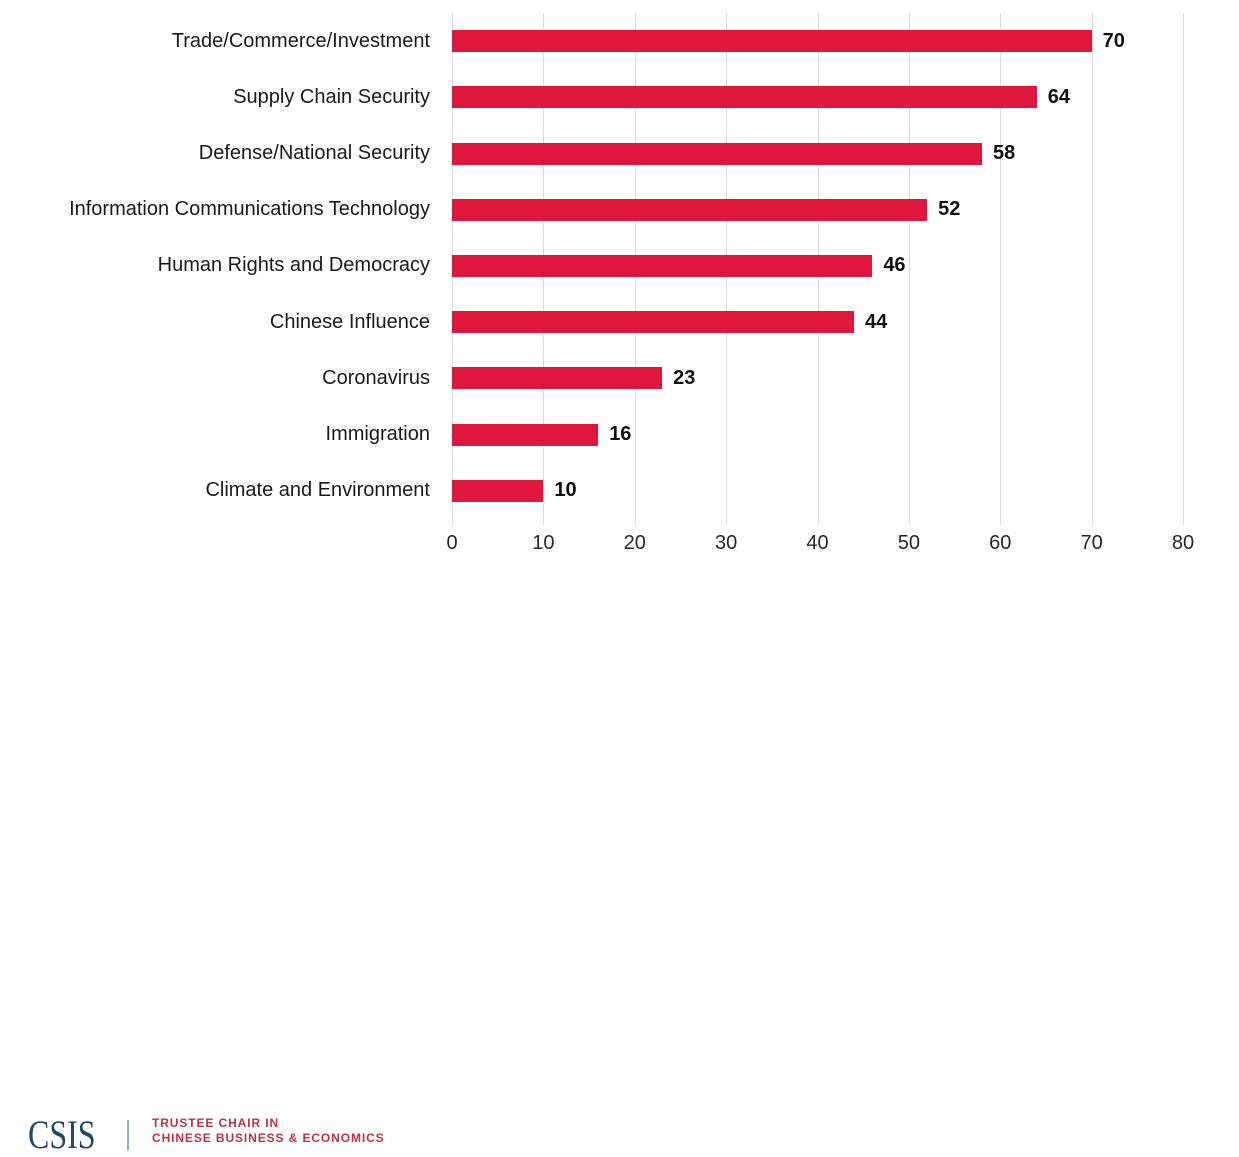 This screenshot has height=1157, width=1239. Describe the element at coordinates (949, 209) in the screenshot. I see `bar-value-label: 52` at that location.